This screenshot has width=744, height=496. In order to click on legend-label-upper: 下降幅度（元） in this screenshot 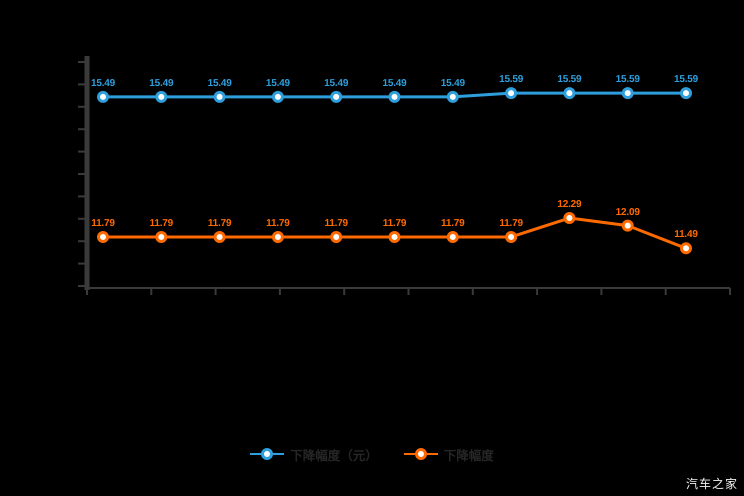, I will do `click(334, 455)`.